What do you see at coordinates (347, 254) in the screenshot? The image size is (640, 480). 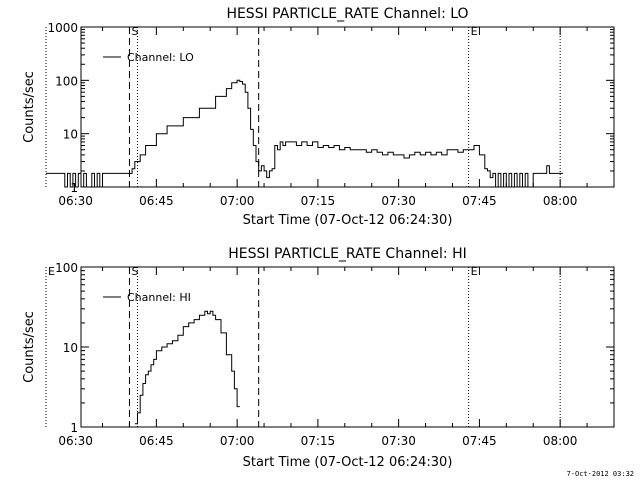 I see `chart-title: HESSI PARTICLE_RATE Channel: HI` at bounding box center [347, 254].